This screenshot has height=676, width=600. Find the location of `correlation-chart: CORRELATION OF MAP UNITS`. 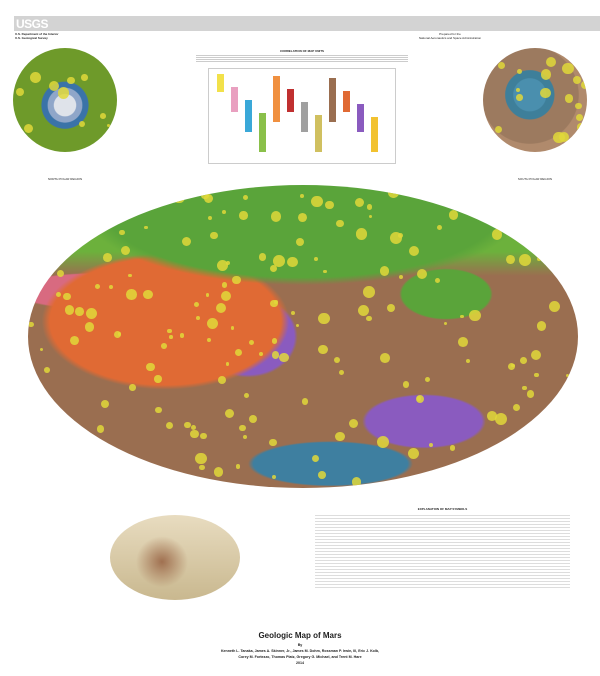

correlation-chart: CORRELATION OF MAP UNITS is located at coordinates (302, 108).